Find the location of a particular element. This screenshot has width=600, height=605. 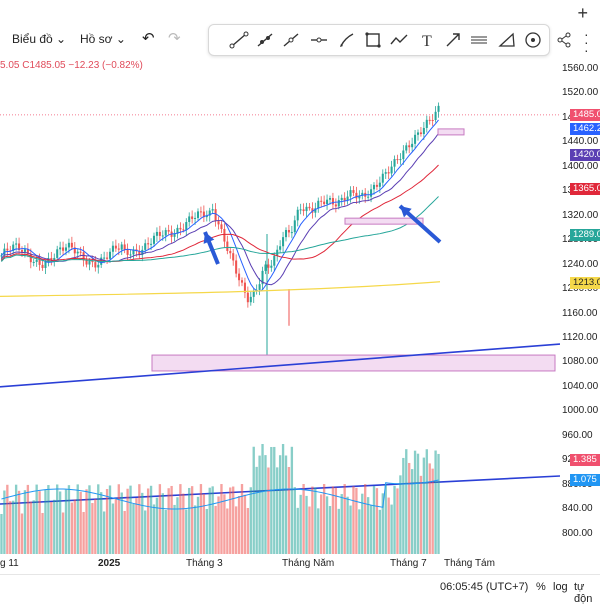

add-tab-button: + is located at coordinates (582, 13).